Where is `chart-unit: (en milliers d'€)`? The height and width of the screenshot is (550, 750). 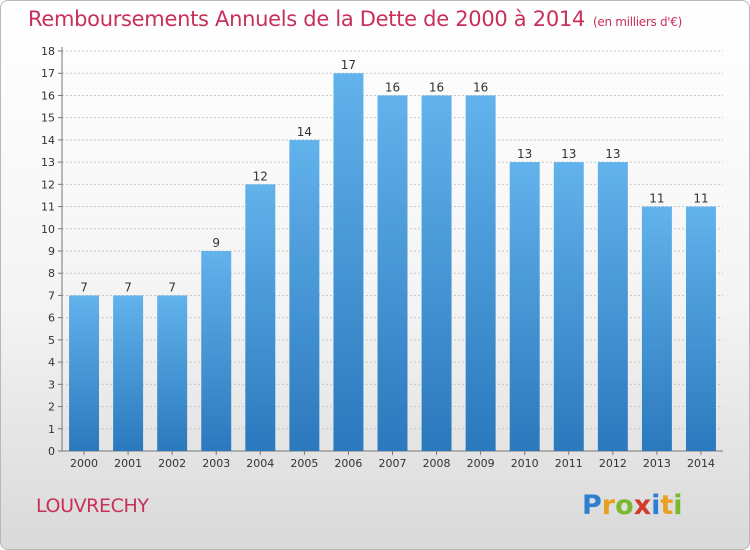 chart-unit: (en milliers d'€) is located at coordinates (638, 22).